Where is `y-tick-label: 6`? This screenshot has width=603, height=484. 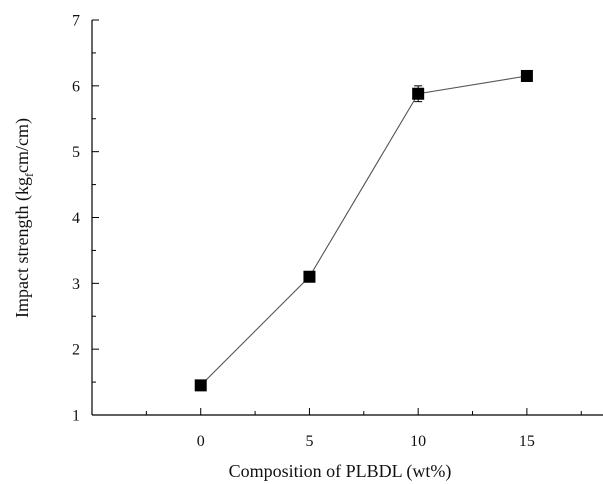
y-tick-label: 6 is located at coordinates (76, 86).